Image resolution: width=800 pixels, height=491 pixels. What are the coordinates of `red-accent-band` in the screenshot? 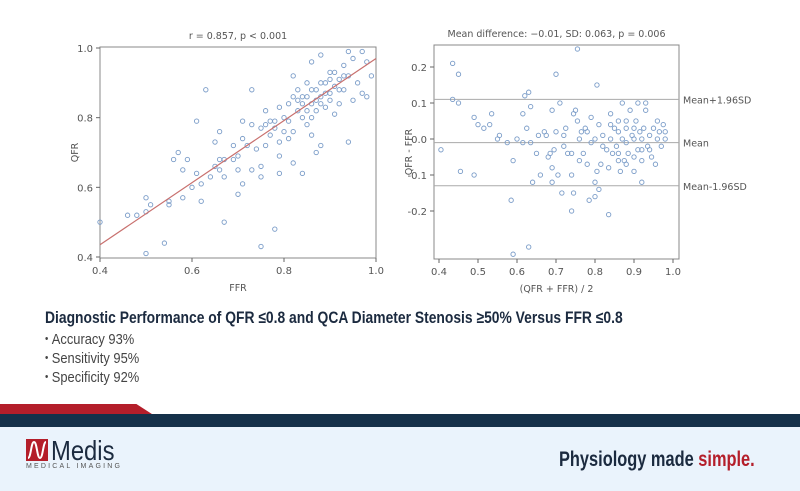 It's located at (77, 410).